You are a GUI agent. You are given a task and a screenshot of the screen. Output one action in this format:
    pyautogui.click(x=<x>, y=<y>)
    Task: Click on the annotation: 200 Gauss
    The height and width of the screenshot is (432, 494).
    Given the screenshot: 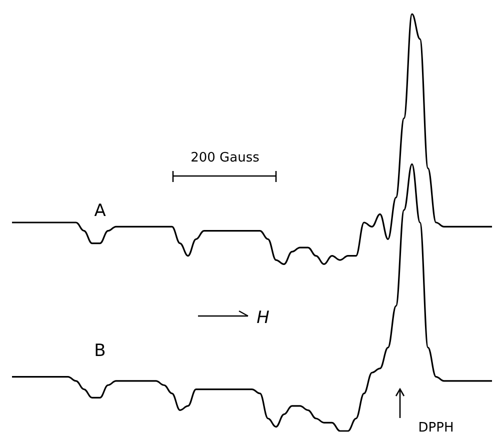 What is the action you would take?
    pyautogui.click(x=225, y=158)
    